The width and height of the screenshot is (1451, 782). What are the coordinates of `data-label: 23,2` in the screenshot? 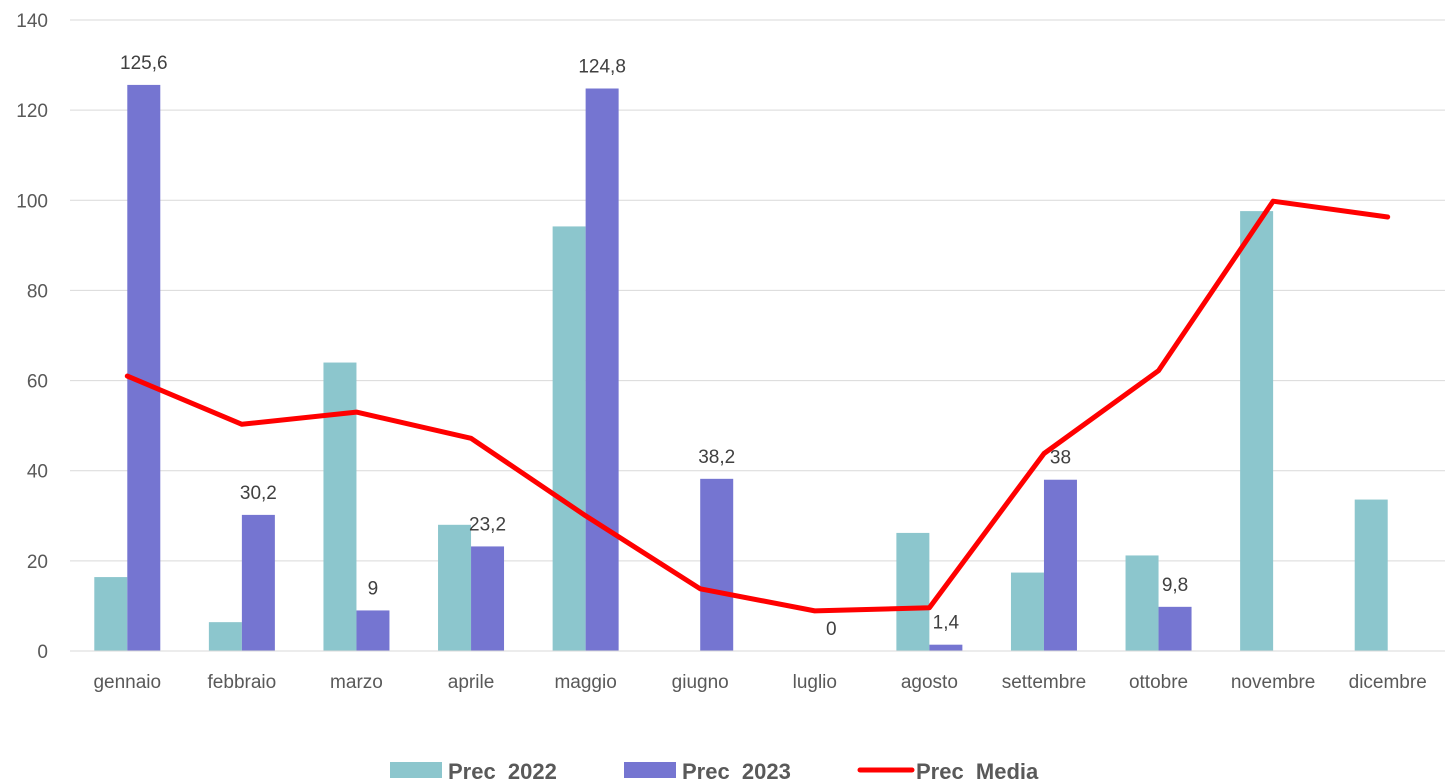 It's located at (487, 524).